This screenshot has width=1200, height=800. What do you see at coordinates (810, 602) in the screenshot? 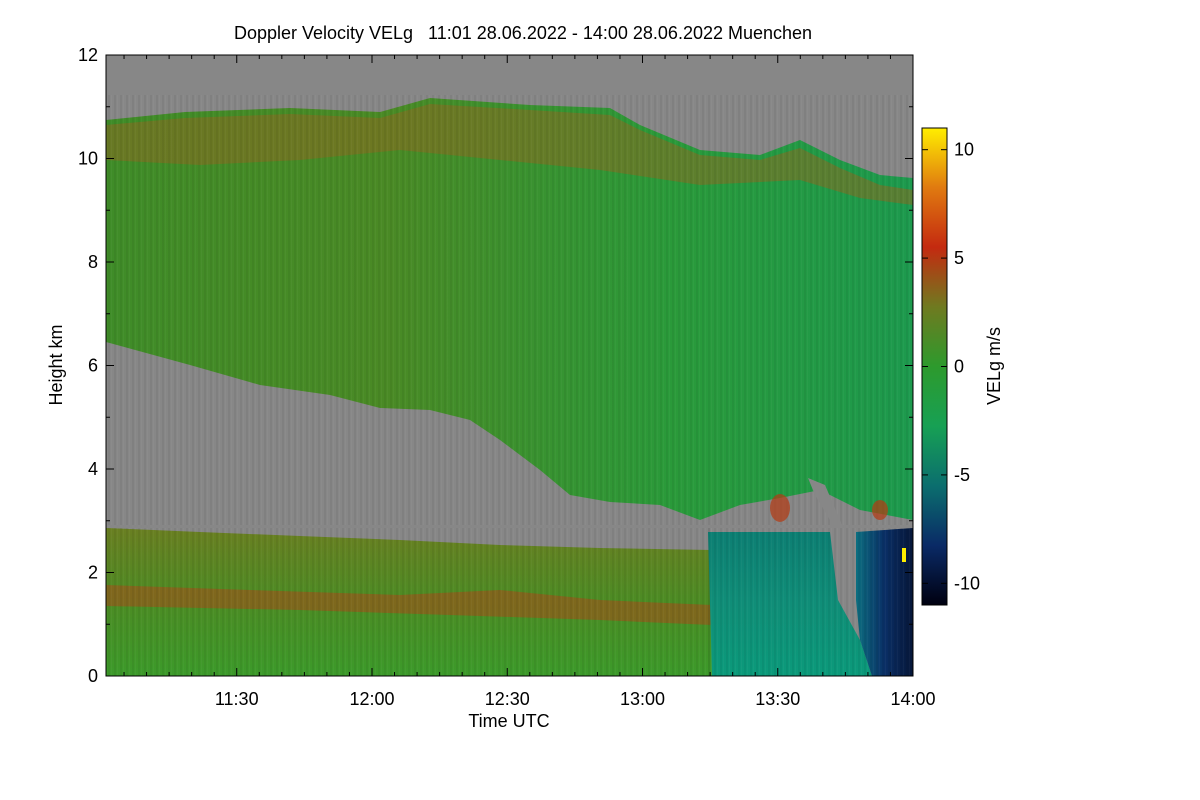
I see `precipitation-streaks` at bounding box center [810, 602].